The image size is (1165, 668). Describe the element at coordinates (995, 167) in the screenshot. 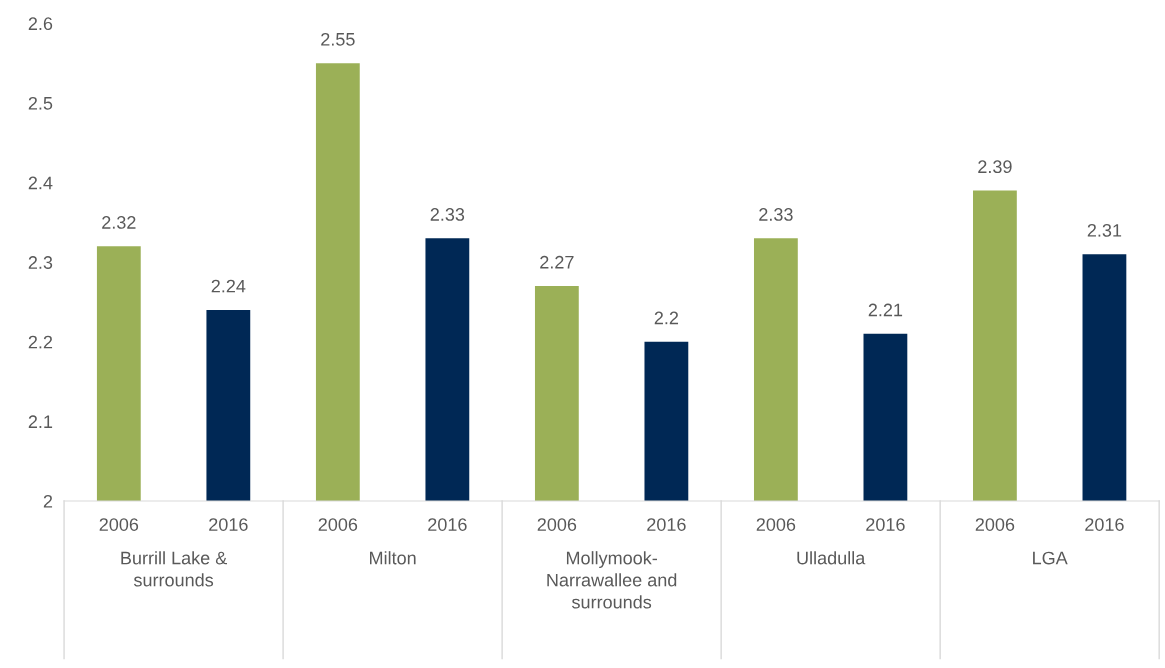

I see `data-label: 2.39` at that location.